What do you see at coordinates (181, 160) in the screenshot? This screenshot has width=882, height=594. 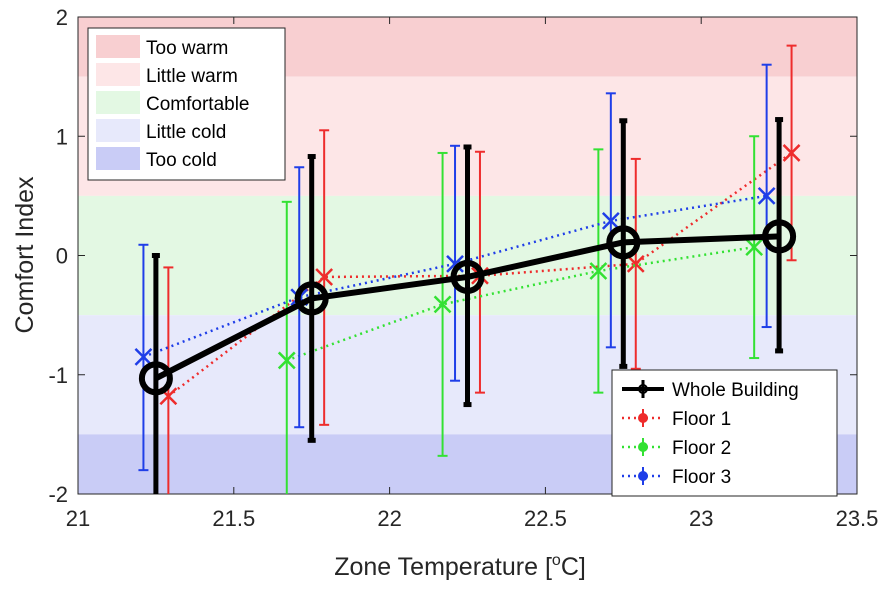 I see `band-legend-label: Too cold` at bounding box center [181, 160].